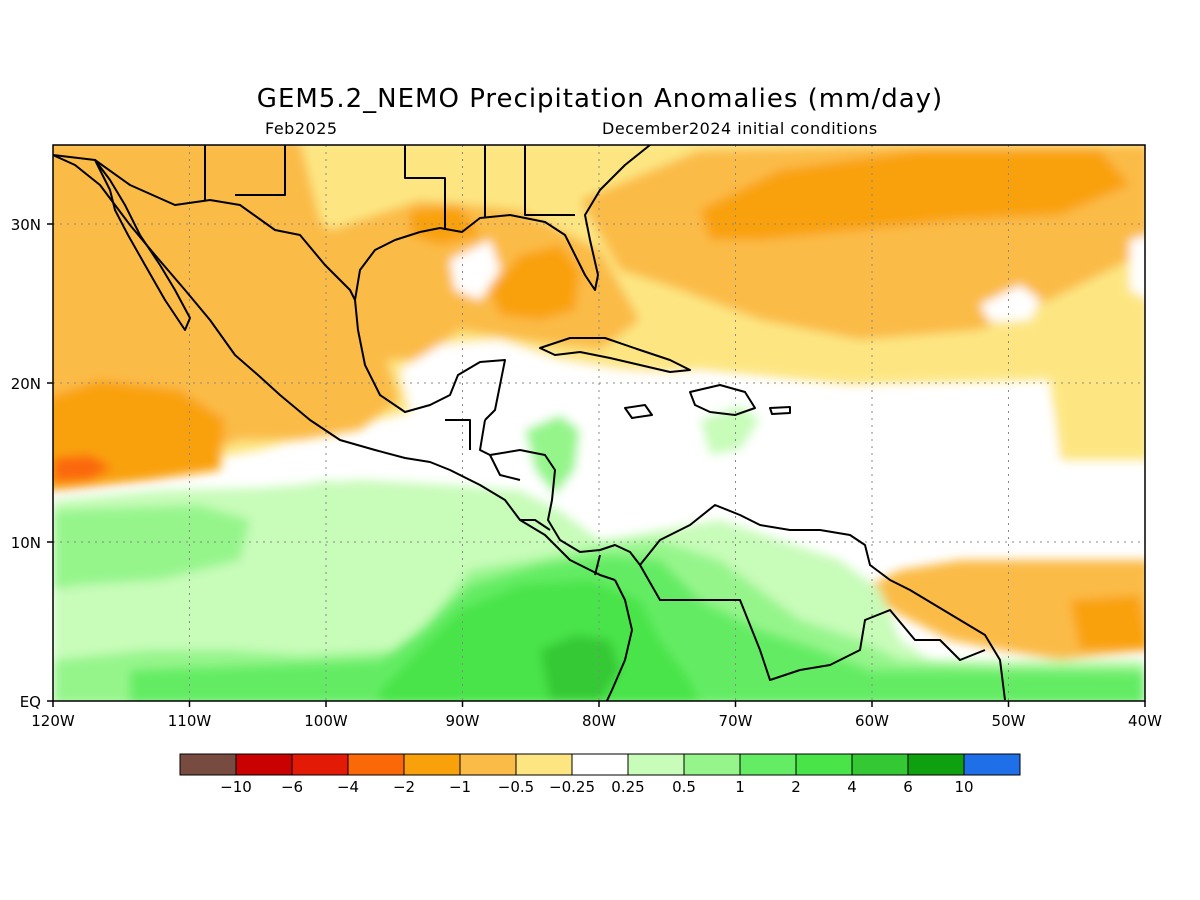  What do you see at coordinates (619, 640) in the screenshot?
I see `colombia-pacific-coast` at bounding box center [619, 640].